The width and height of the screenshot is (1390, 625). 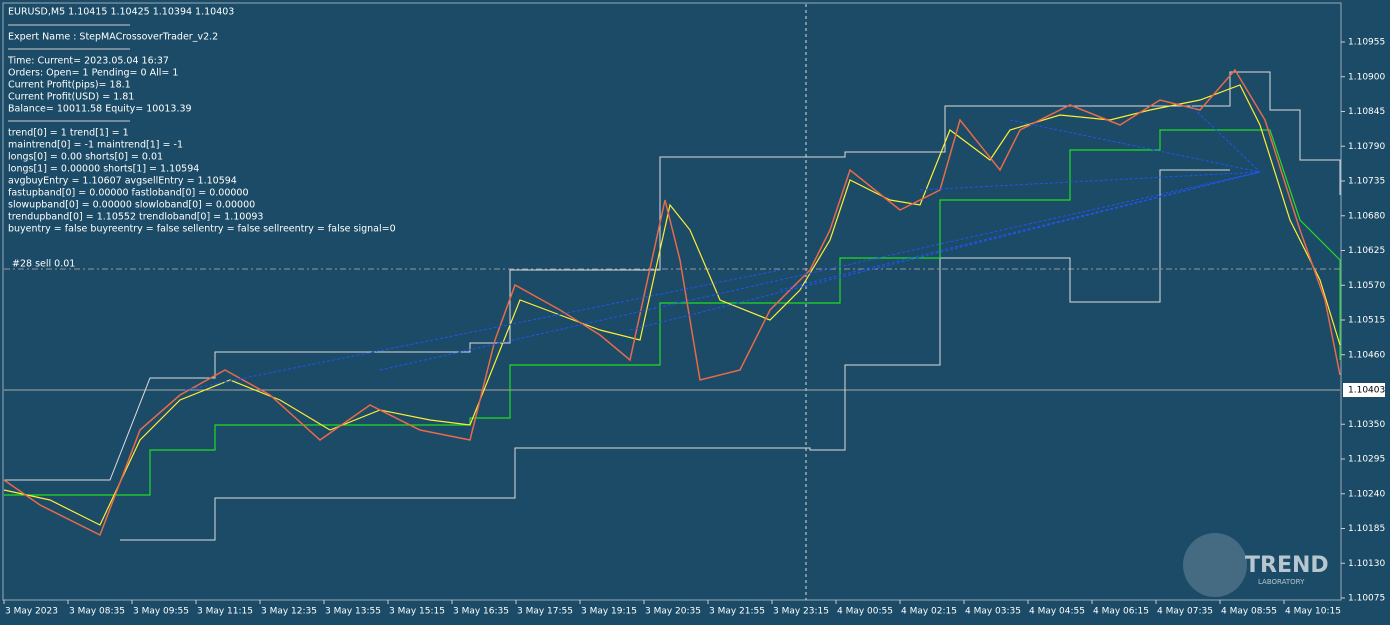 I want to click on time-label: 4 May 02:15, so click(x=929, y=612).